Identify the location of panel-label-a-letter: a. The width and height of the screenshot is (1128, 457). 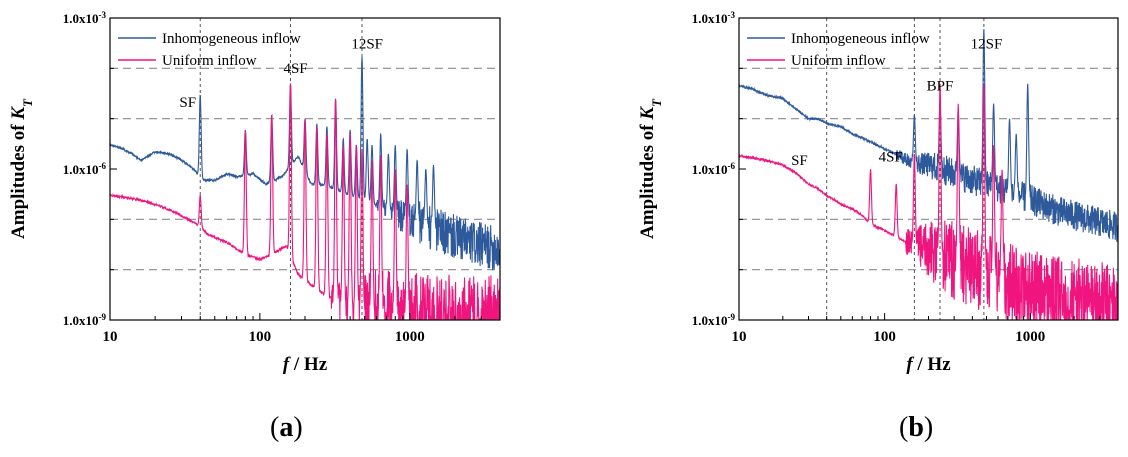
(286, 427).